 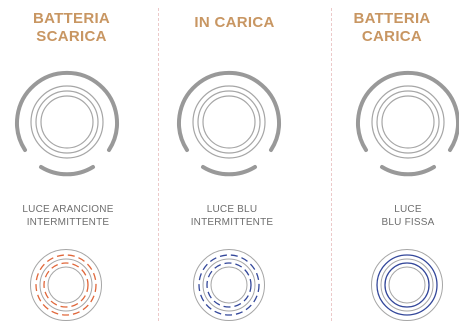 What do you see at coordinates (392, 36) in the screenshot?
I see `state-title-line: CARICA` at bounding box center [392, 36].